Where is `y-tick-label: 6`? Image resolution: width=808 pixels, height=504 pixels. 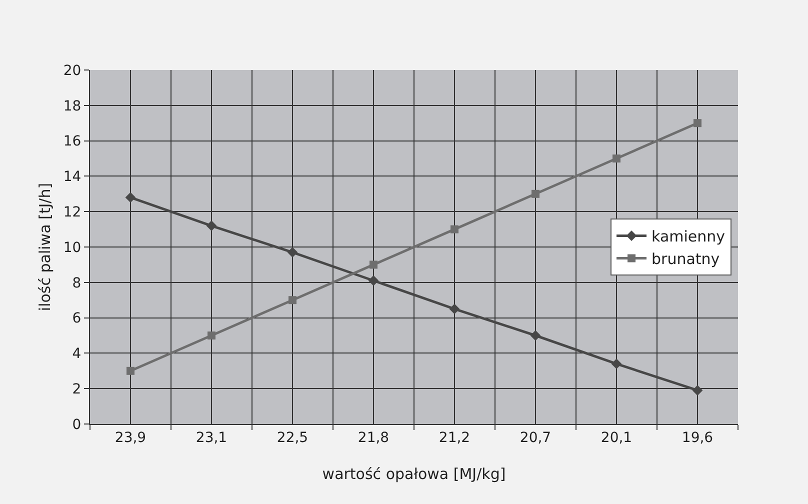
y-tick-label: 6 is located at coordinates (77, 318).